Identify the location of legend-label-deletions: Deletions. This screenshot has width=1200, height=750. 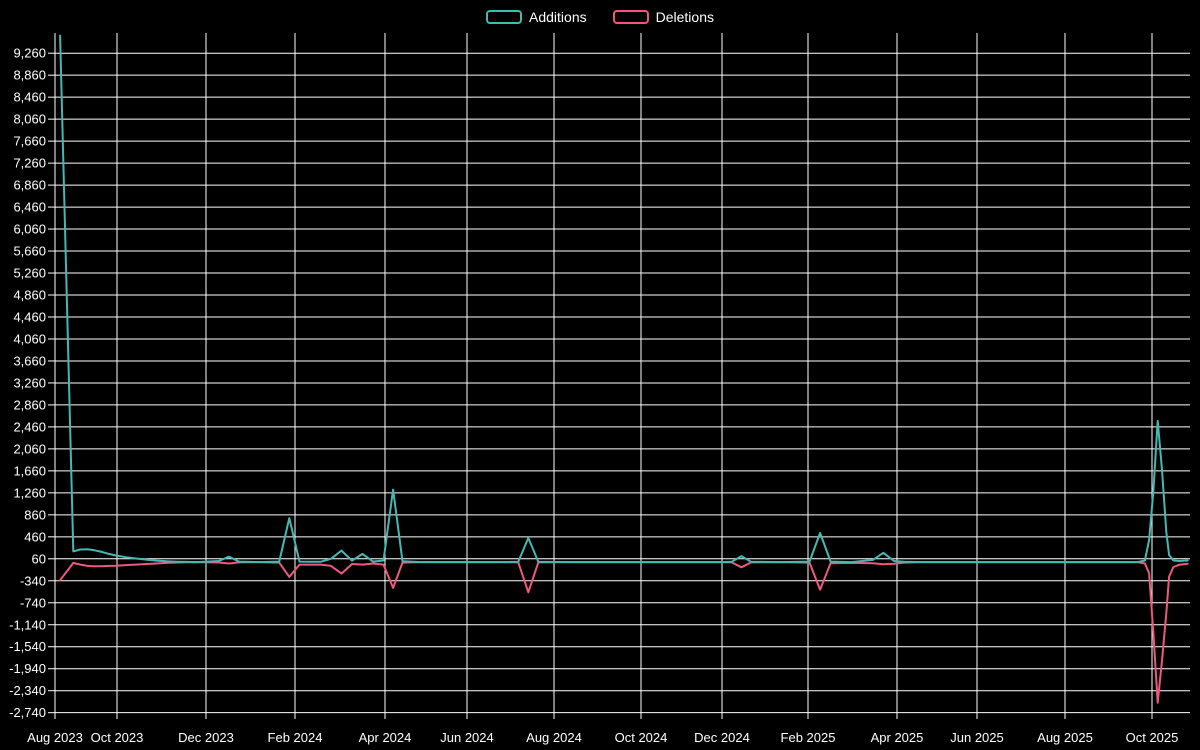
(684, 17).